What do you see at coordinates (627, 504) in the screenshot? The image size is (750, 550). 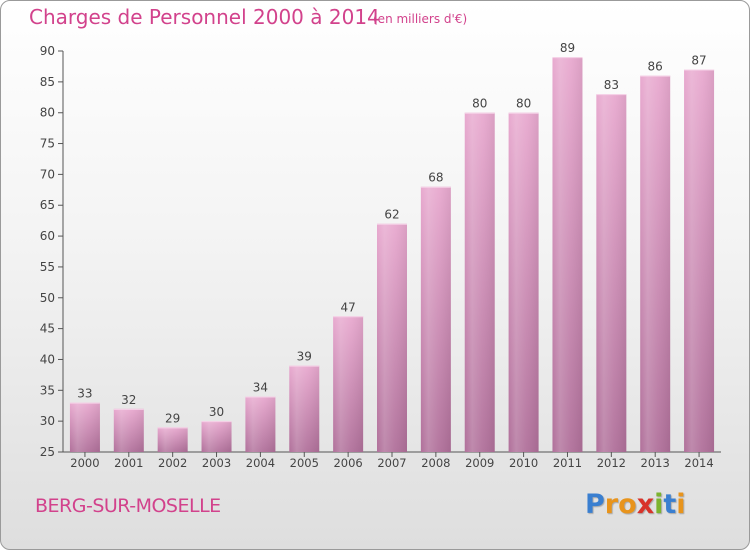 I see `logo-letter: o` at bounding box center [627, 504].